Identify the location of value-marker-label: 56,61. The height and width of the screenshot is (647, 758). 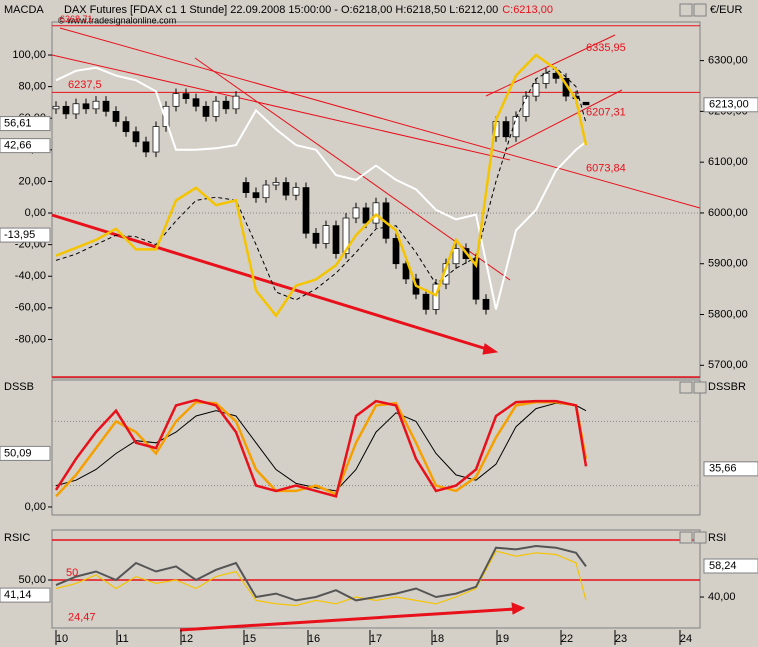
(18, 123).